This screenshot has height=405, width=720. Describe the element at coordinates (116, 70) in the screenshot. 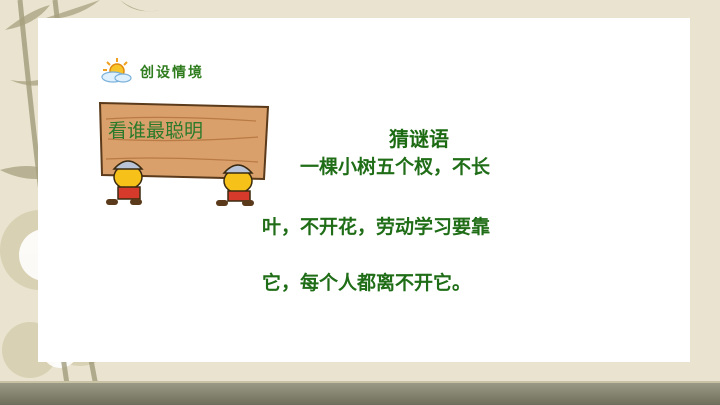

I see `sun-cloud-icon` at that location.